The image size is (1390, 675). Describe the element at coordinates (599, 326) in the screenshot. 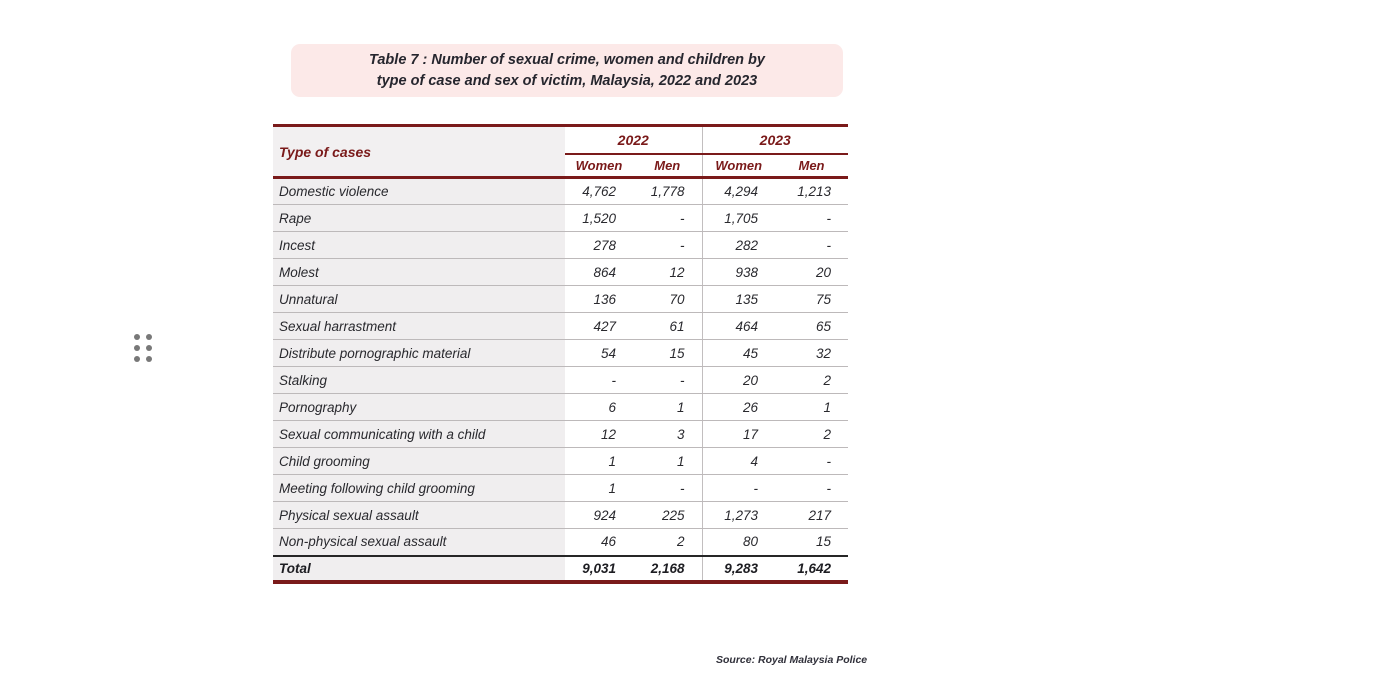

I see `cell-value: 427` at that location.